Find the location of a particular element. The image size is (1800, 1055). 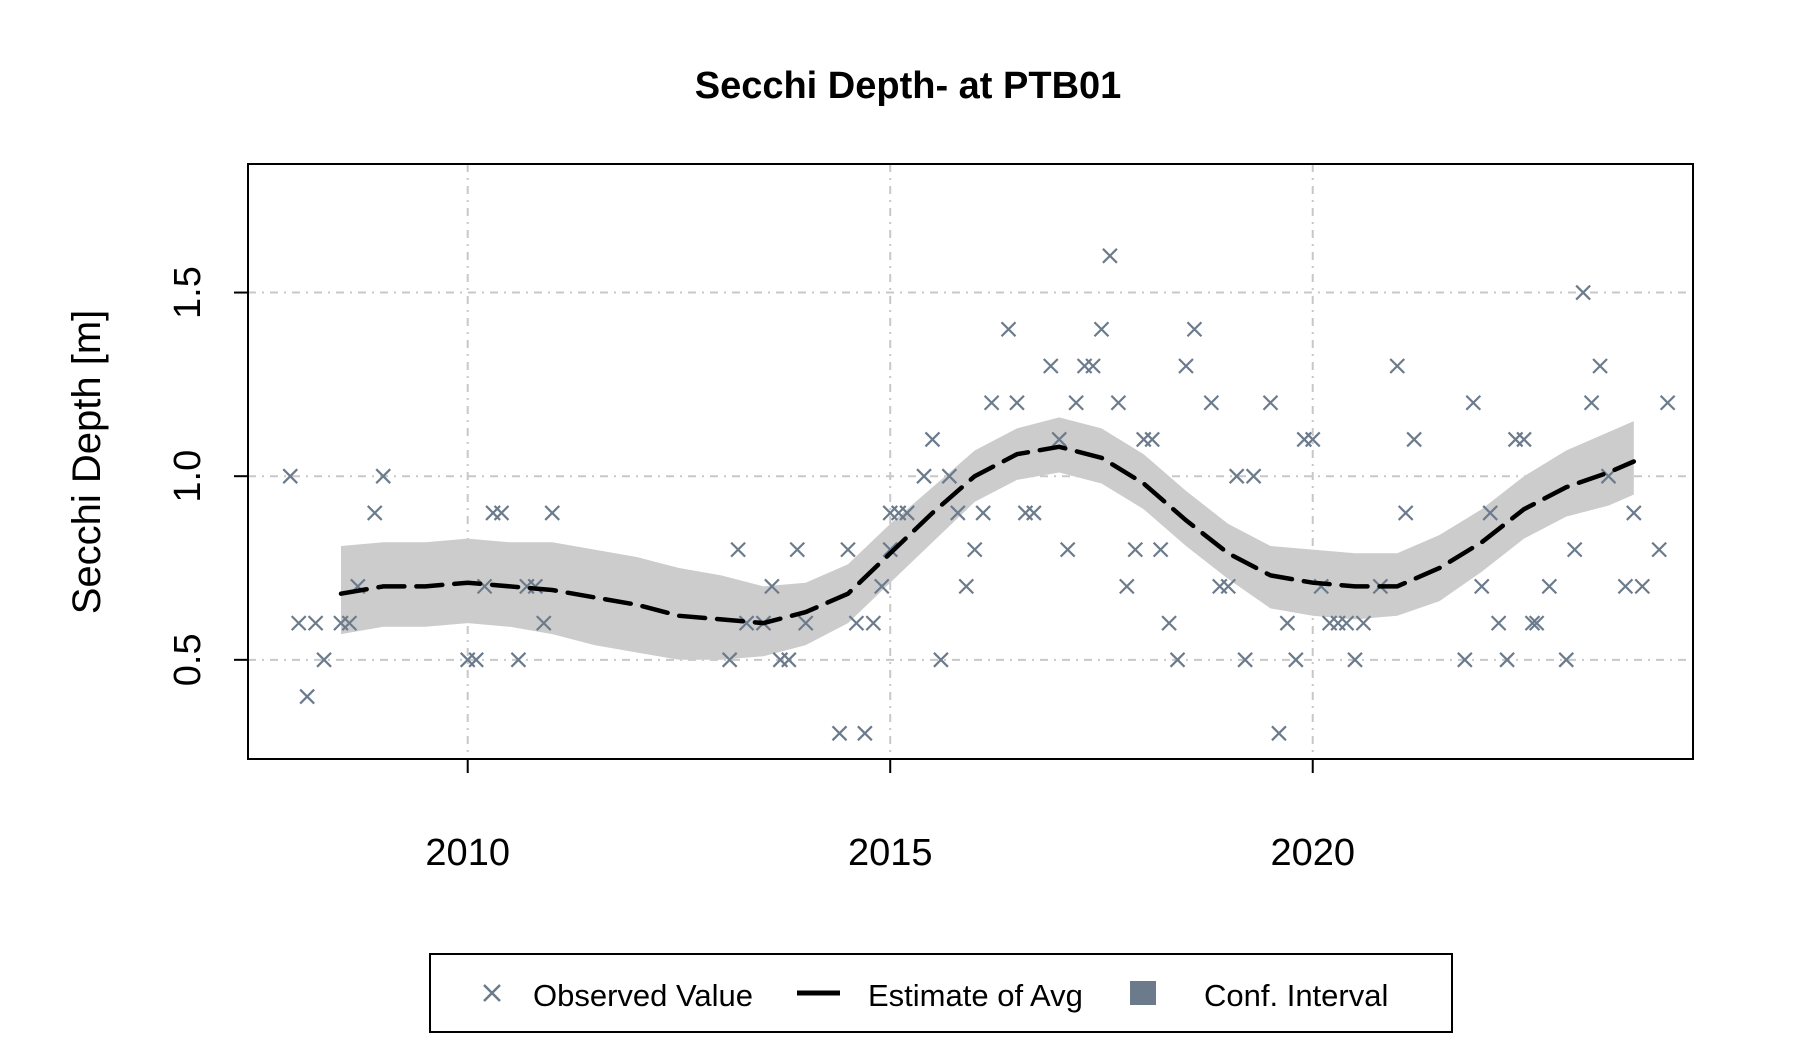

y-tick-label: 0.5 is located at coordinates (188, 659).